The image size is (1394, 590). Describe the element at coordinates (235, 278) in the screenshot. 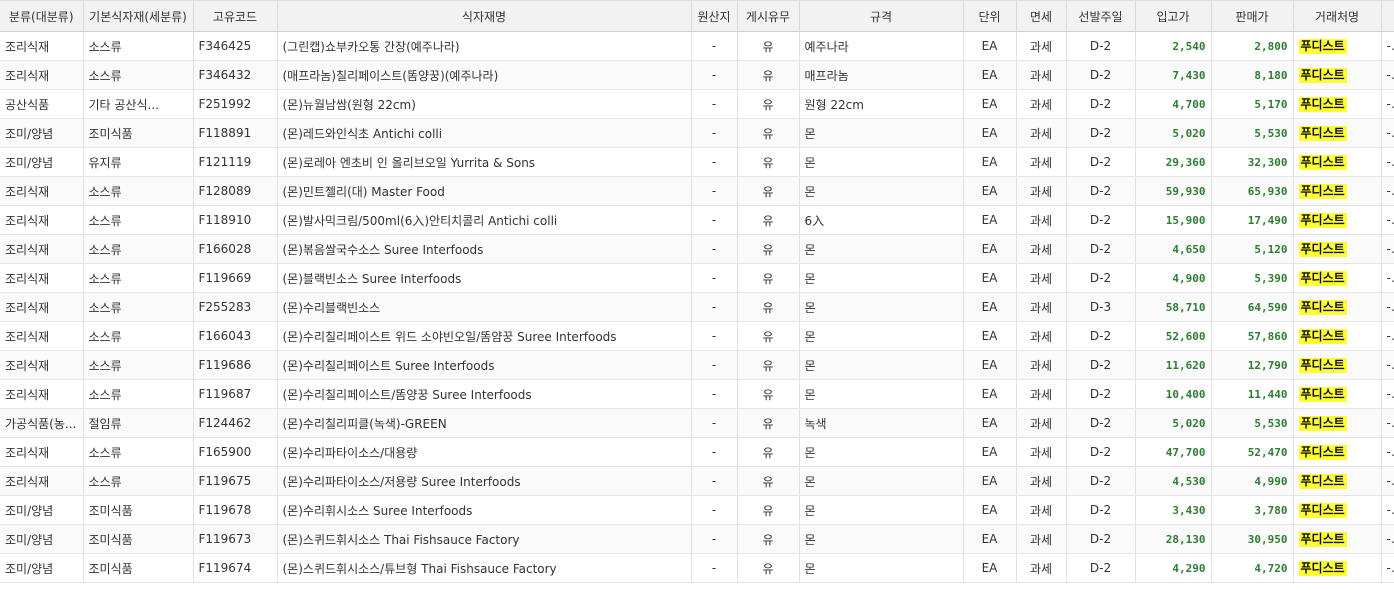

I see `cell-code: F119669` at that location.